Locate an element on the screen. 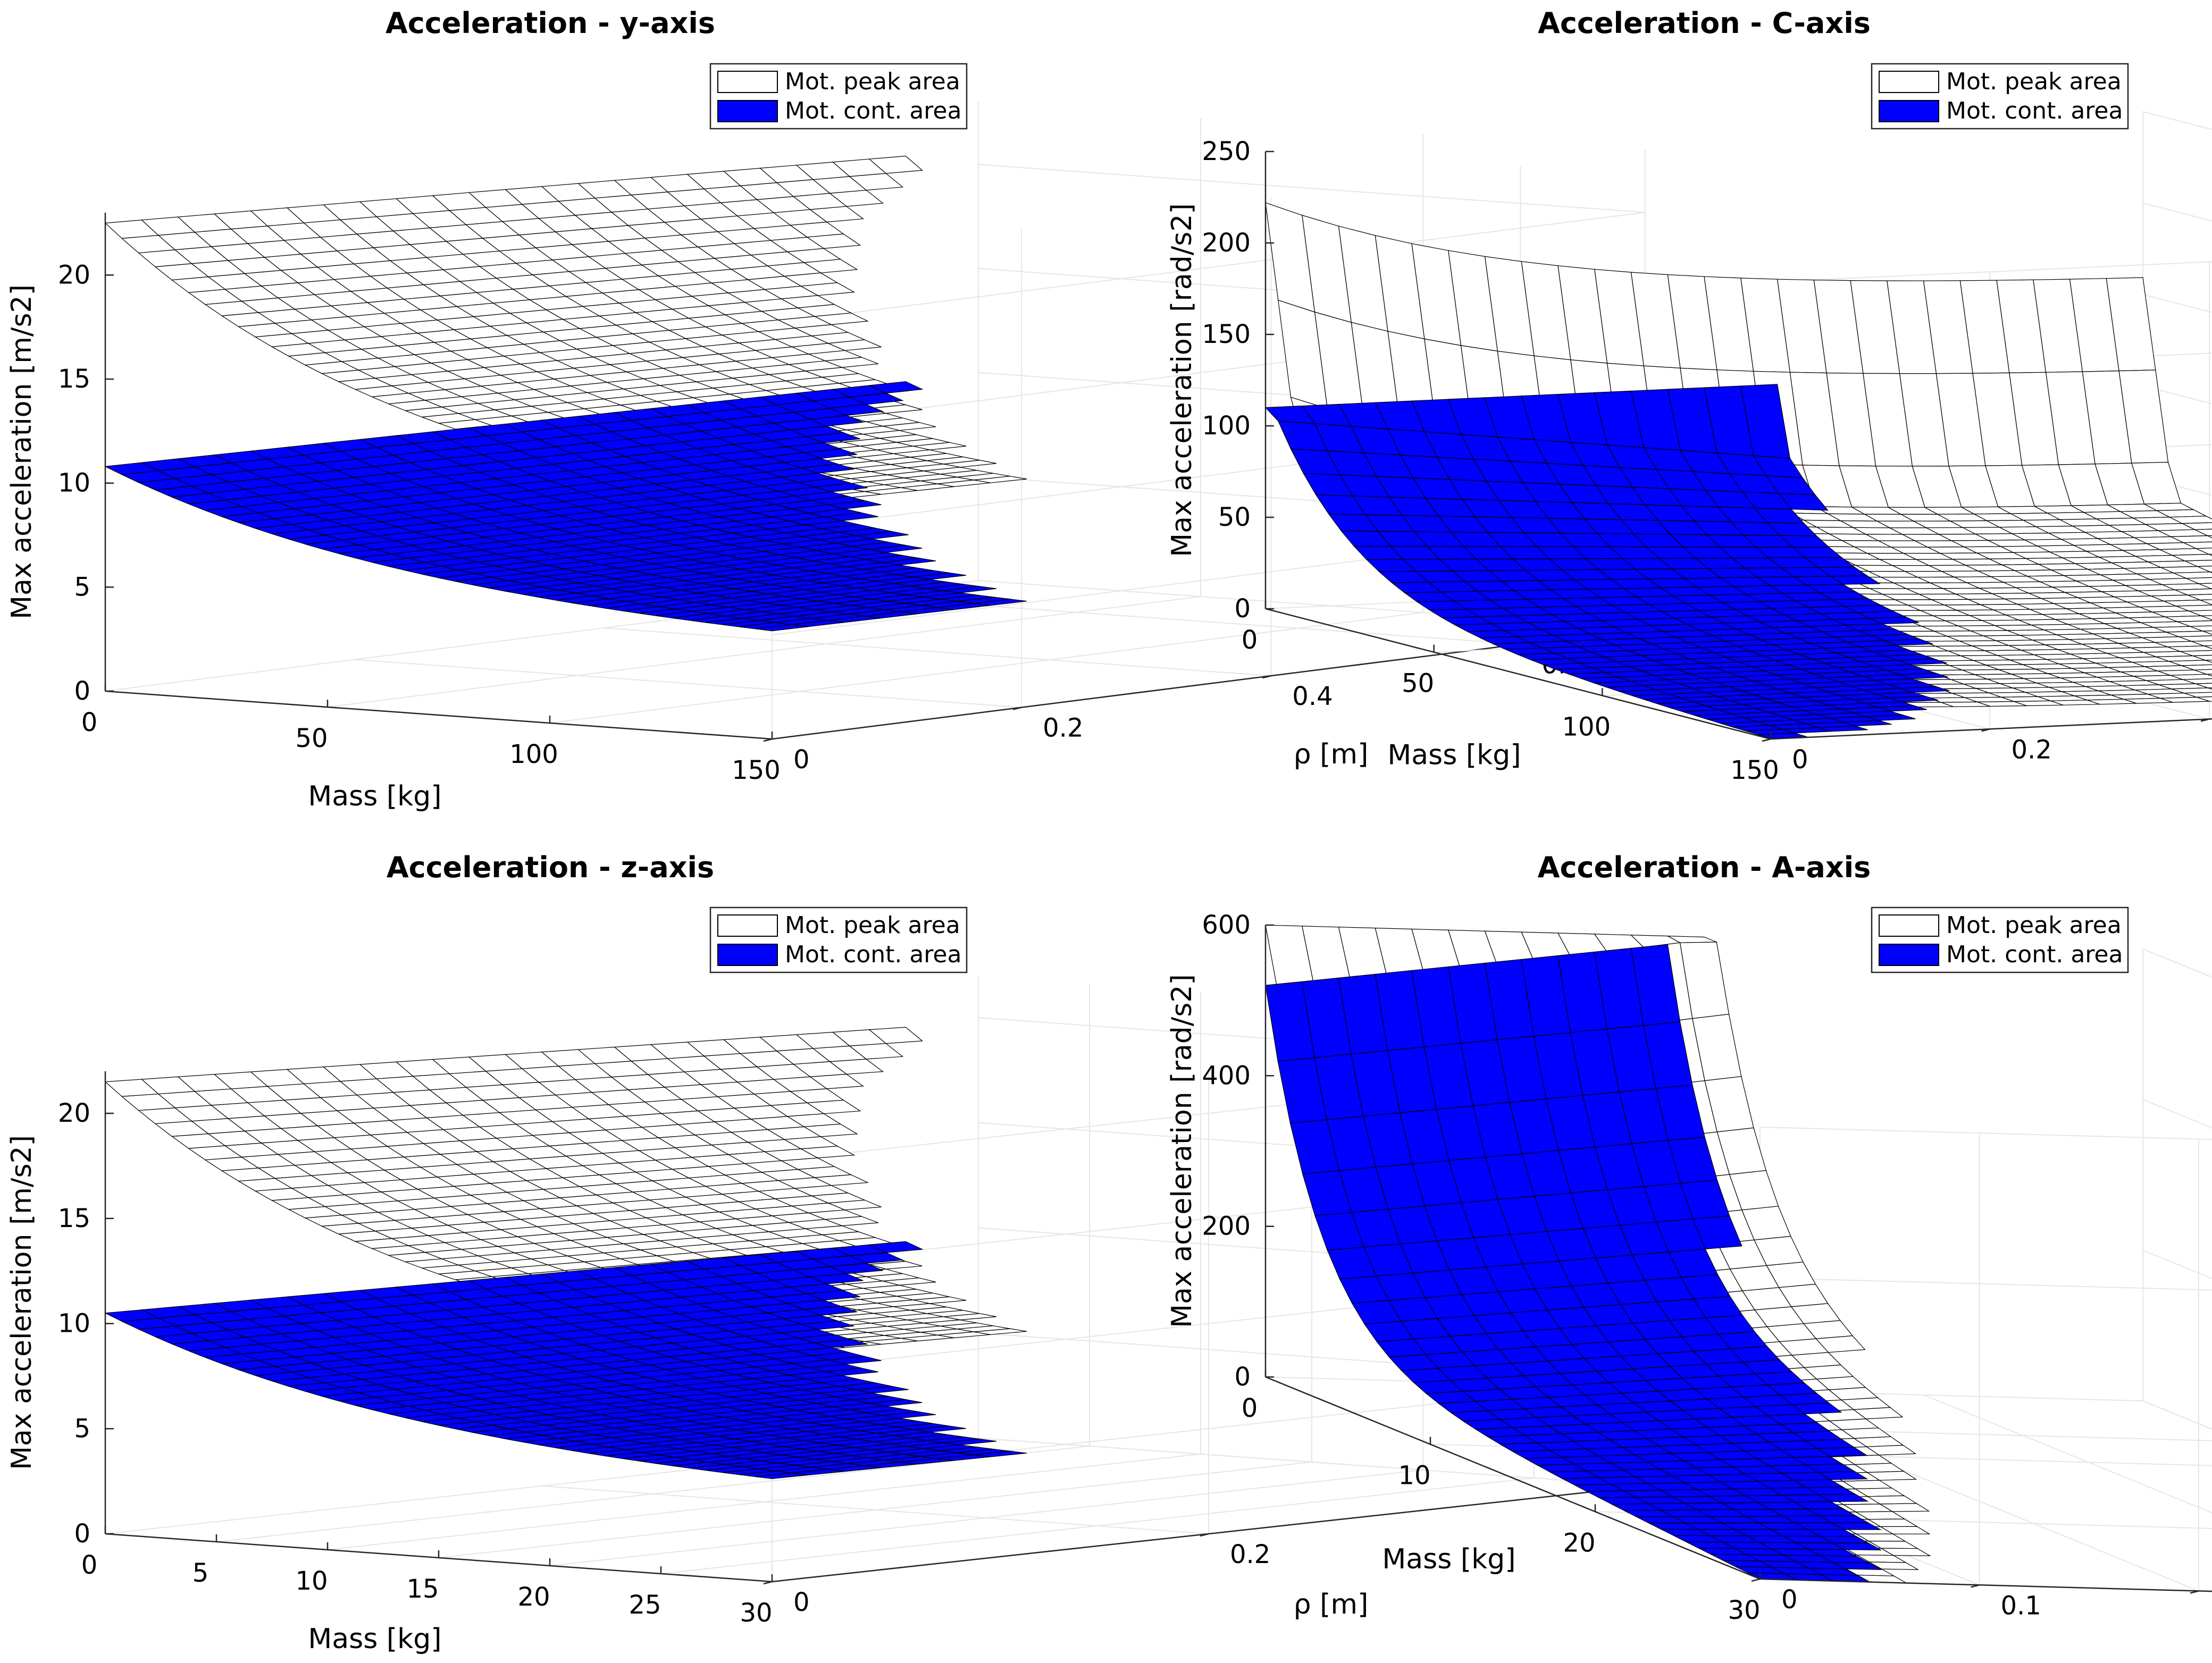 The height and width of the screenshot is (1663, 2212). x-tick-label: 10 is located at coordinates (311, 1581).